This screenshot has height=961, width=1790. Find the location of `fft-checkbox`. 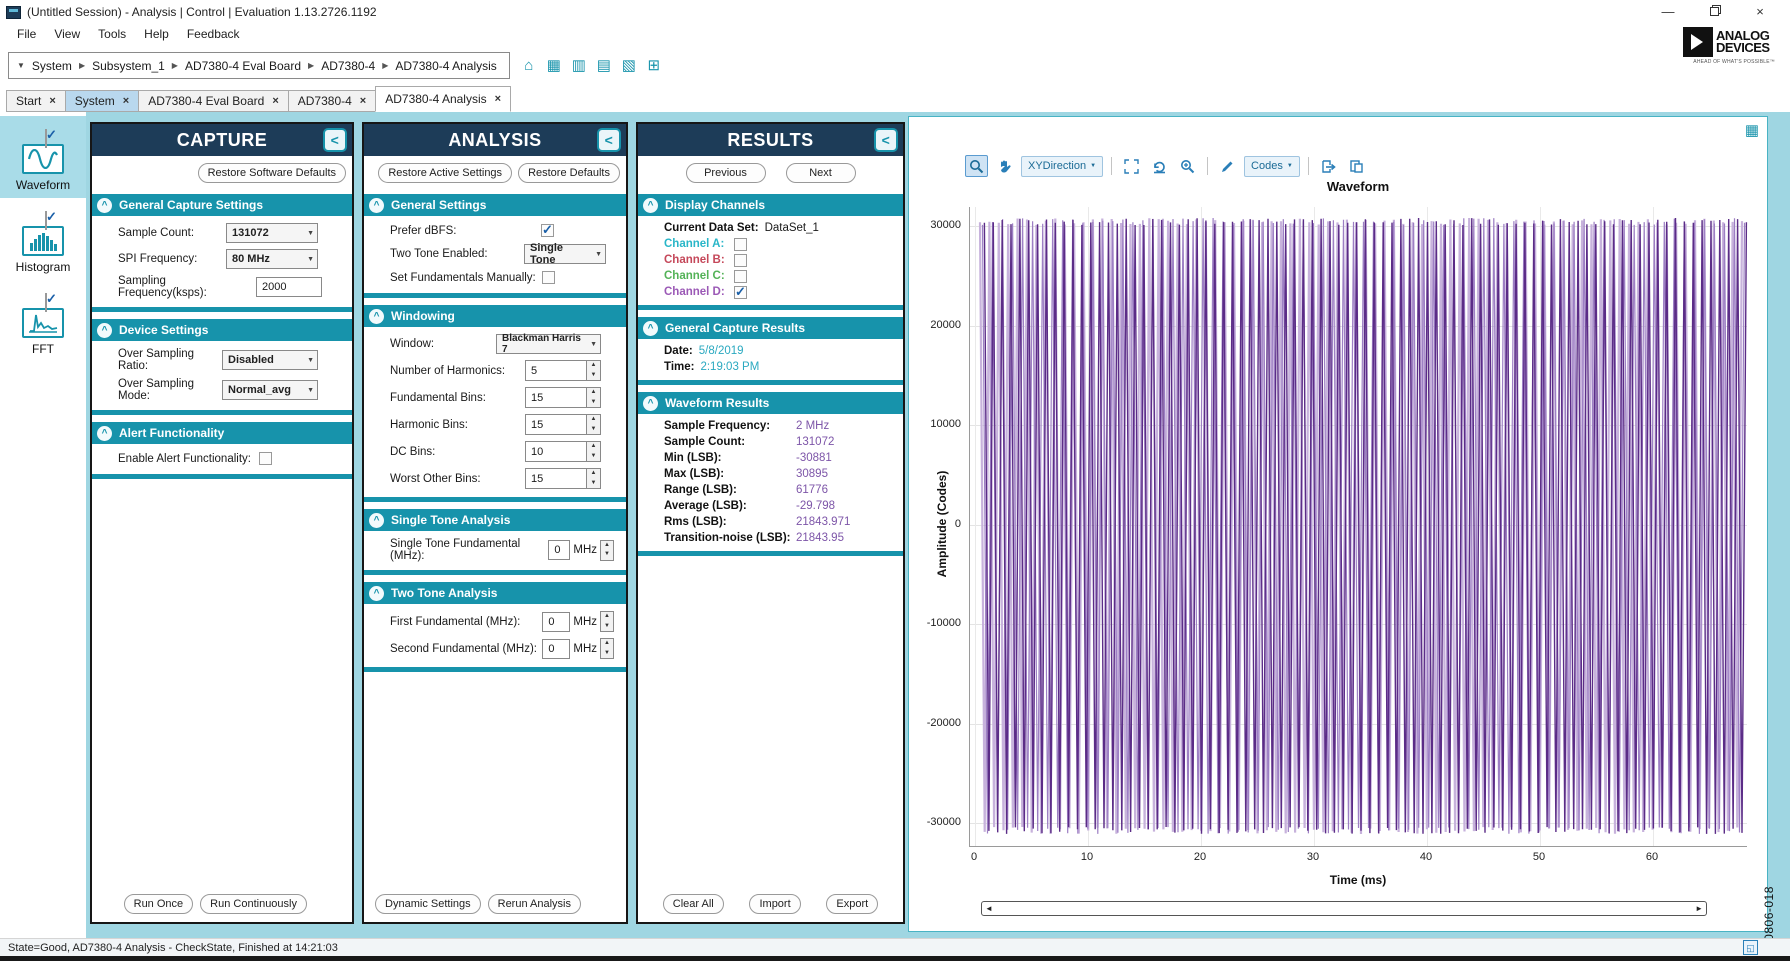

fft-checkbox is located at coordinates (46, 302).